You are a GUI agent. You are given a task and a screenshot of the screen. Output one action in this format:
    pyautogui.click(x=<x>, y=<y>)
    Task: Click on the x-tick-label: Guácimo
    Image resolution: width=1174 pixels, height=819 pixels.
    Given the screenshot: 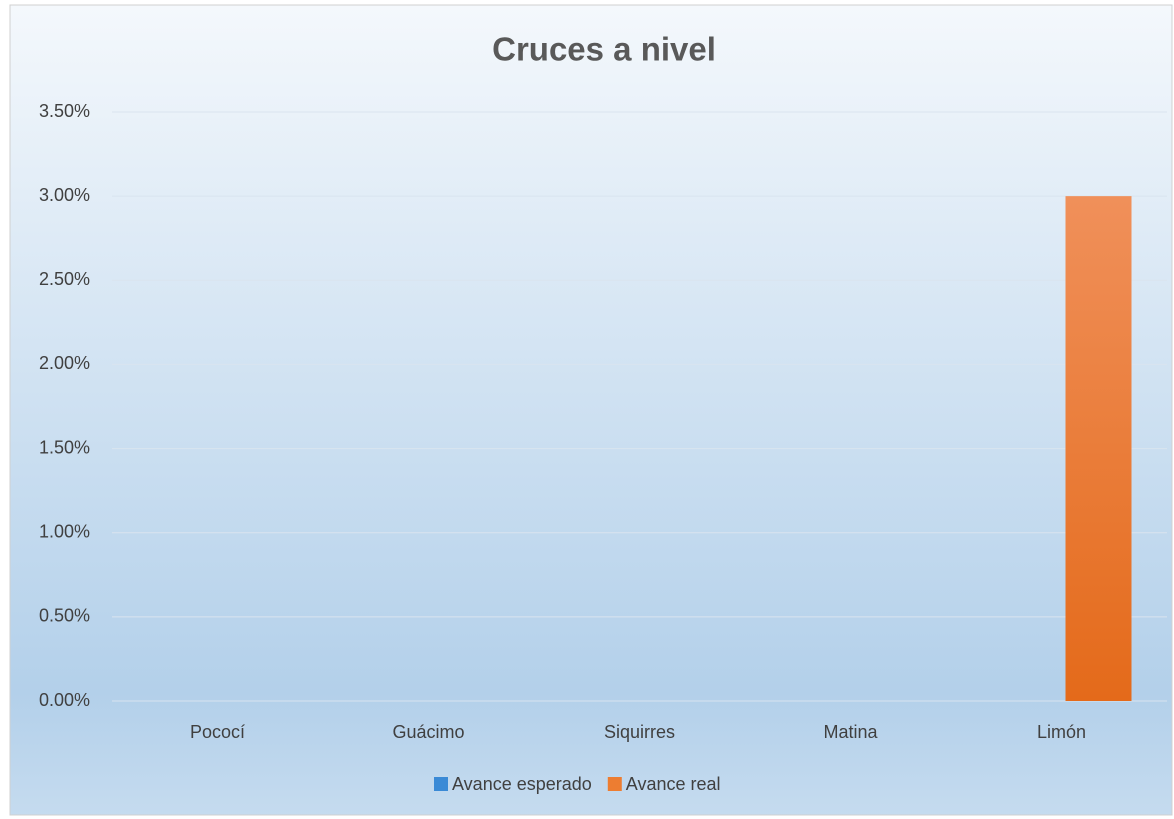 What is the action you would take?
    pyautogui.click(x=428, y=732)
    